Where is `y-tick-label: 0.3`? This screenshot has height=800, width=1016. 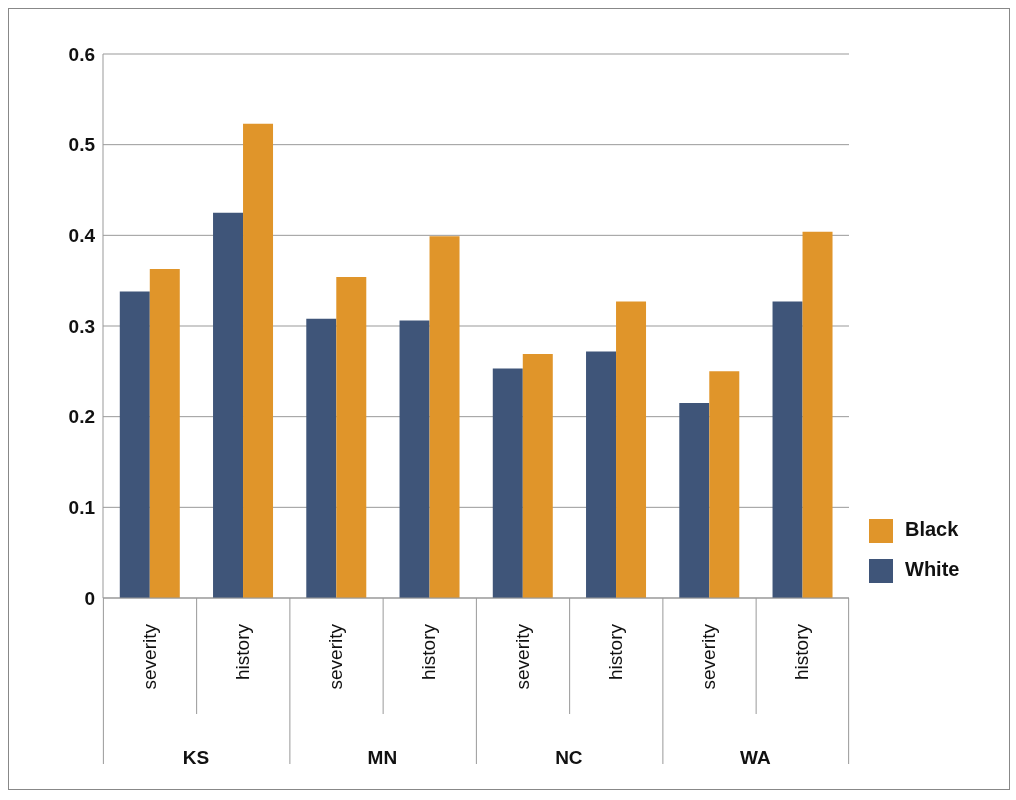
y-tick-label: 0.3 is located at coordinates (81, 326).